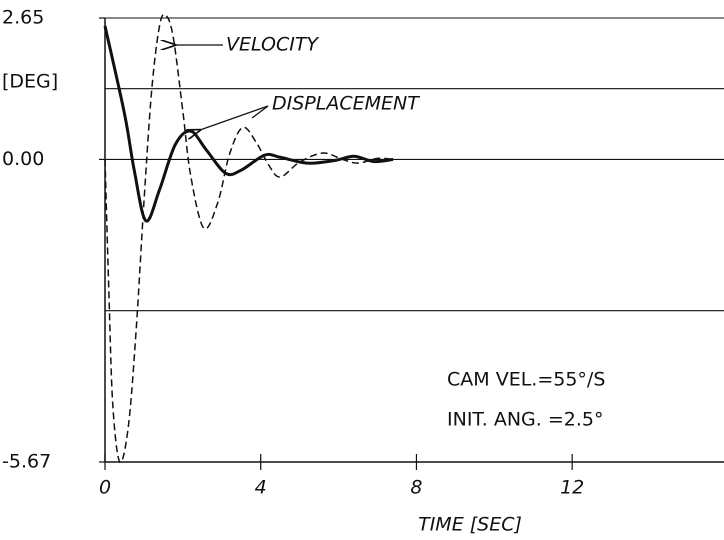 The image size is (724, 540). Describe the element at coordinates (416, 488) in the screenshot. I see `x-tick-label: 8` at that location.